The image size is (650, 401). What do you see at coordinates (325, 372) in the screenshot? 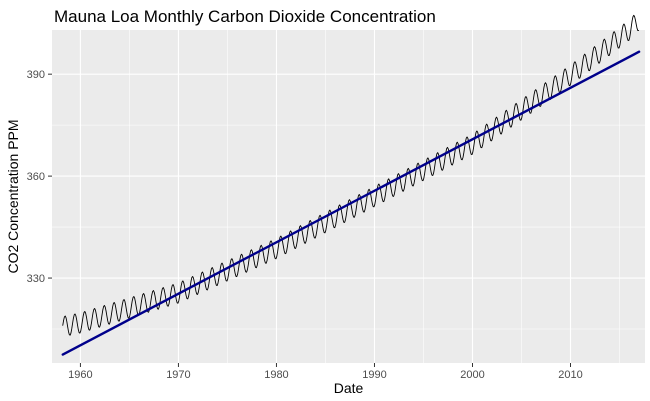
I see `x-axis: 1960 1970 1980 1990 2000 2010` at bounding box center [325, 372].